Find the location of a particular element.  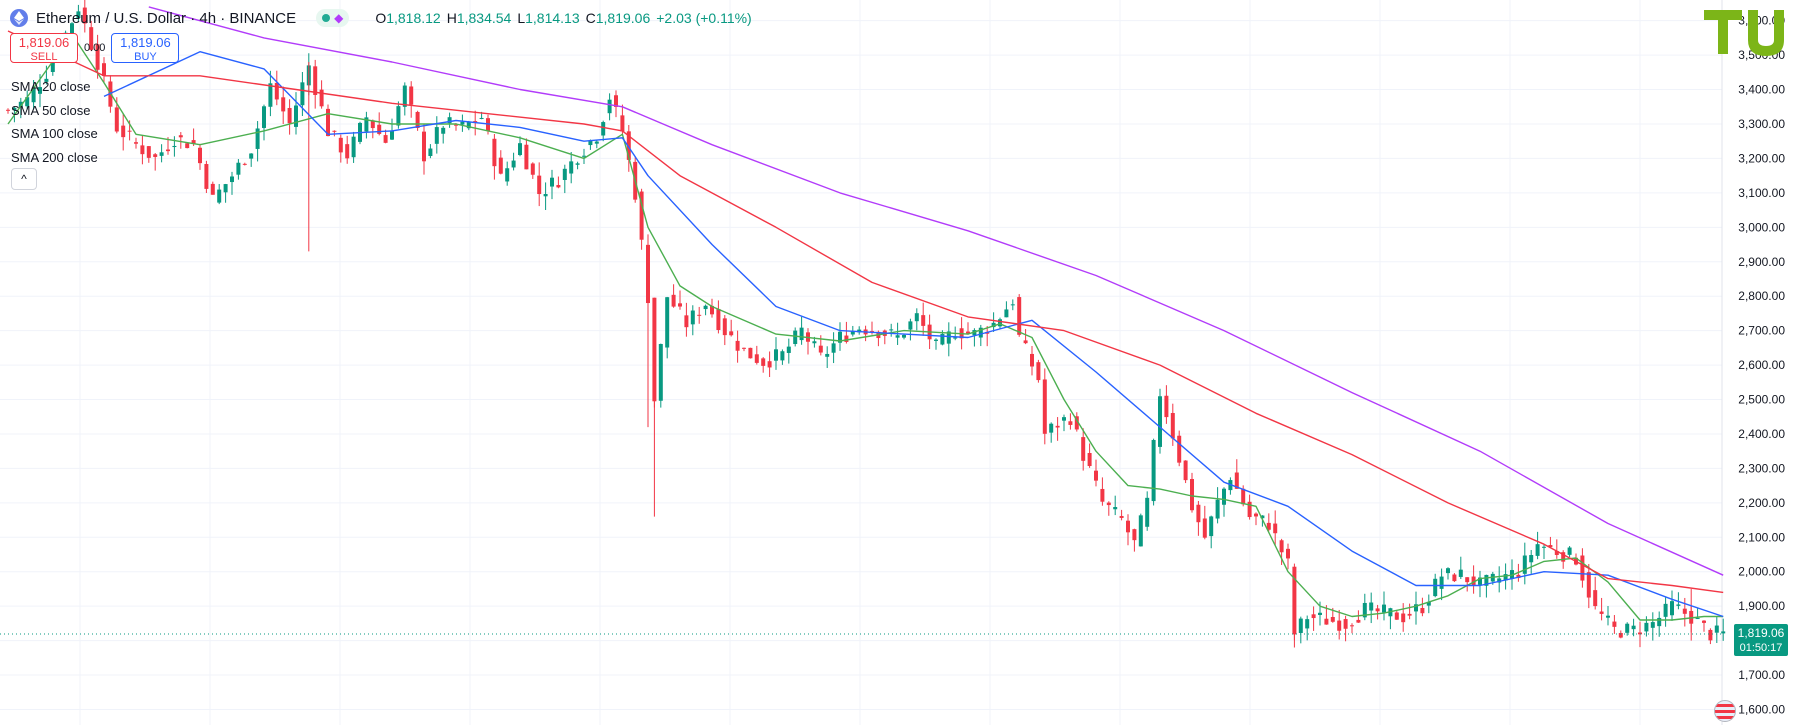

chevron-up-icon: ^ is located at coordinates (24, 179).